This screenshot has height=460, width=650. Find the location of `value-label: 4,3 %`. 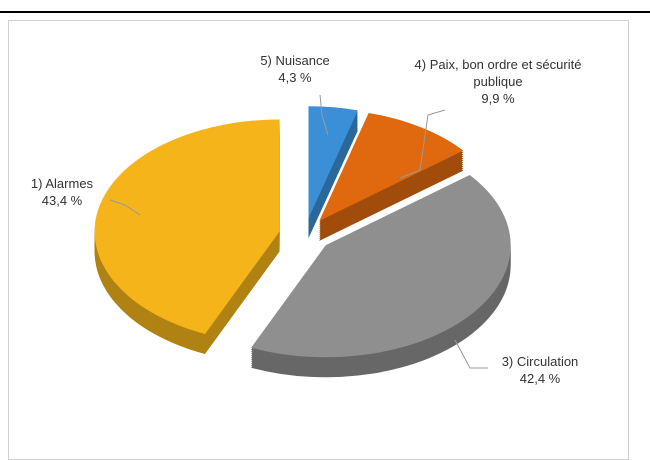

value-label: 4,3 % is located at coordinates (295, 77).